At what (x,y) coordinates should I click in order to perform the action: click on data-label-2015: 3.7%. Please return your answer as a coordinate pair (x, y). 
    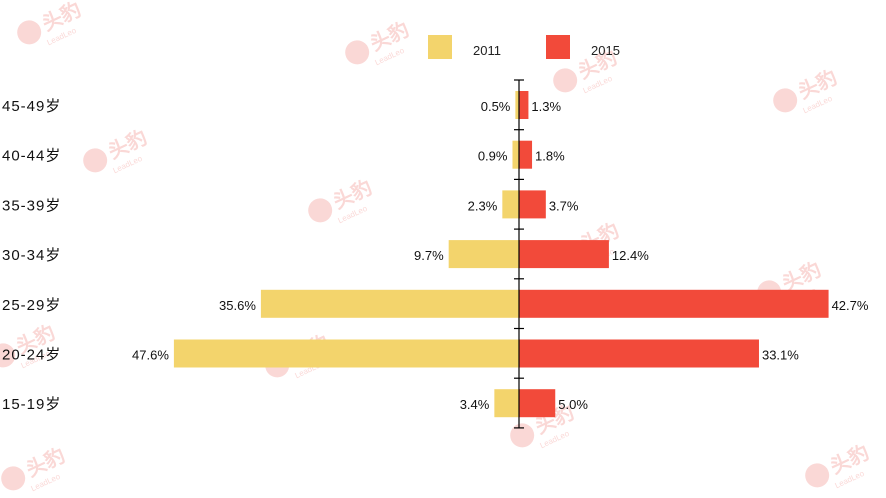
    Looking at the image, I should click on (564, 205).